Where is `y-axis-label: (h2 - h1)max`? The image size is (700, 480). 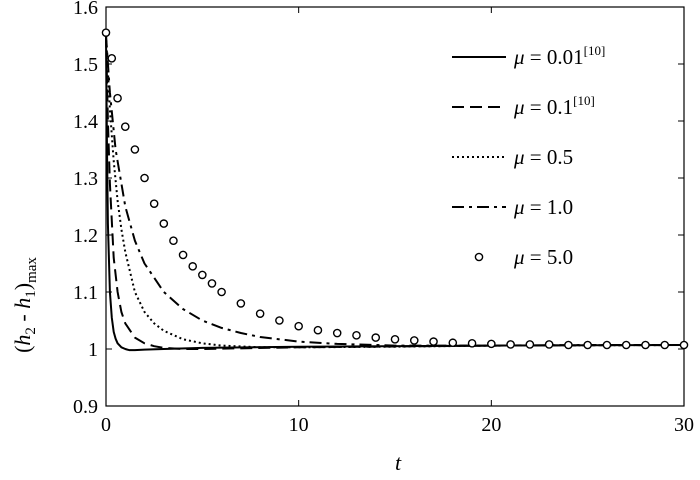
y-axis-label: (h2 - h1)max is located at coordinates (25, 305).